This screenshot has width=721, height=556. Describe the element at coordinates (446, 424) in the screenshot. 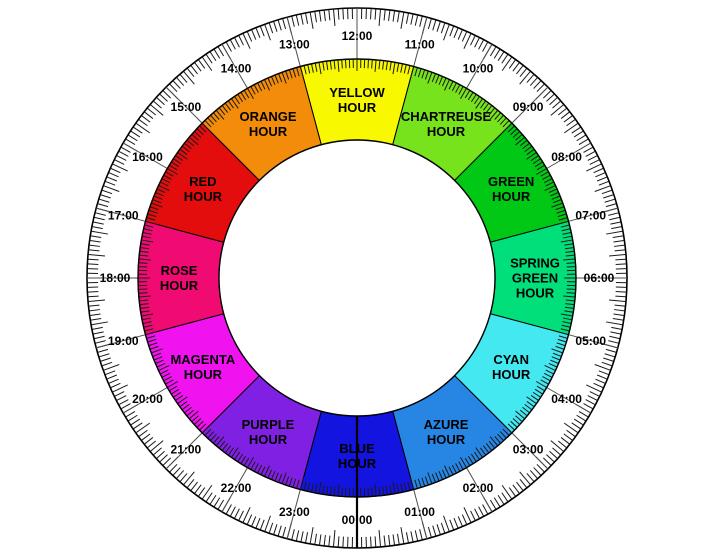

I see `segment-label-azure: AZURE` at that location.